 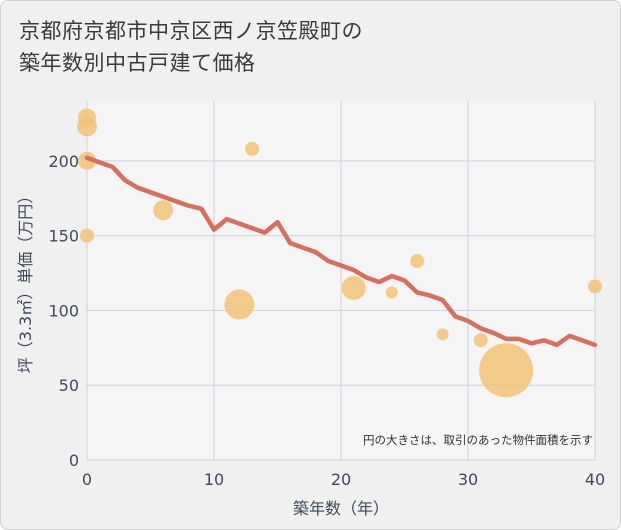 What do you see at coordinates (468, 479) in the screenshot?
I see `x-tick-label: 30` at bounding box center [468, 479].